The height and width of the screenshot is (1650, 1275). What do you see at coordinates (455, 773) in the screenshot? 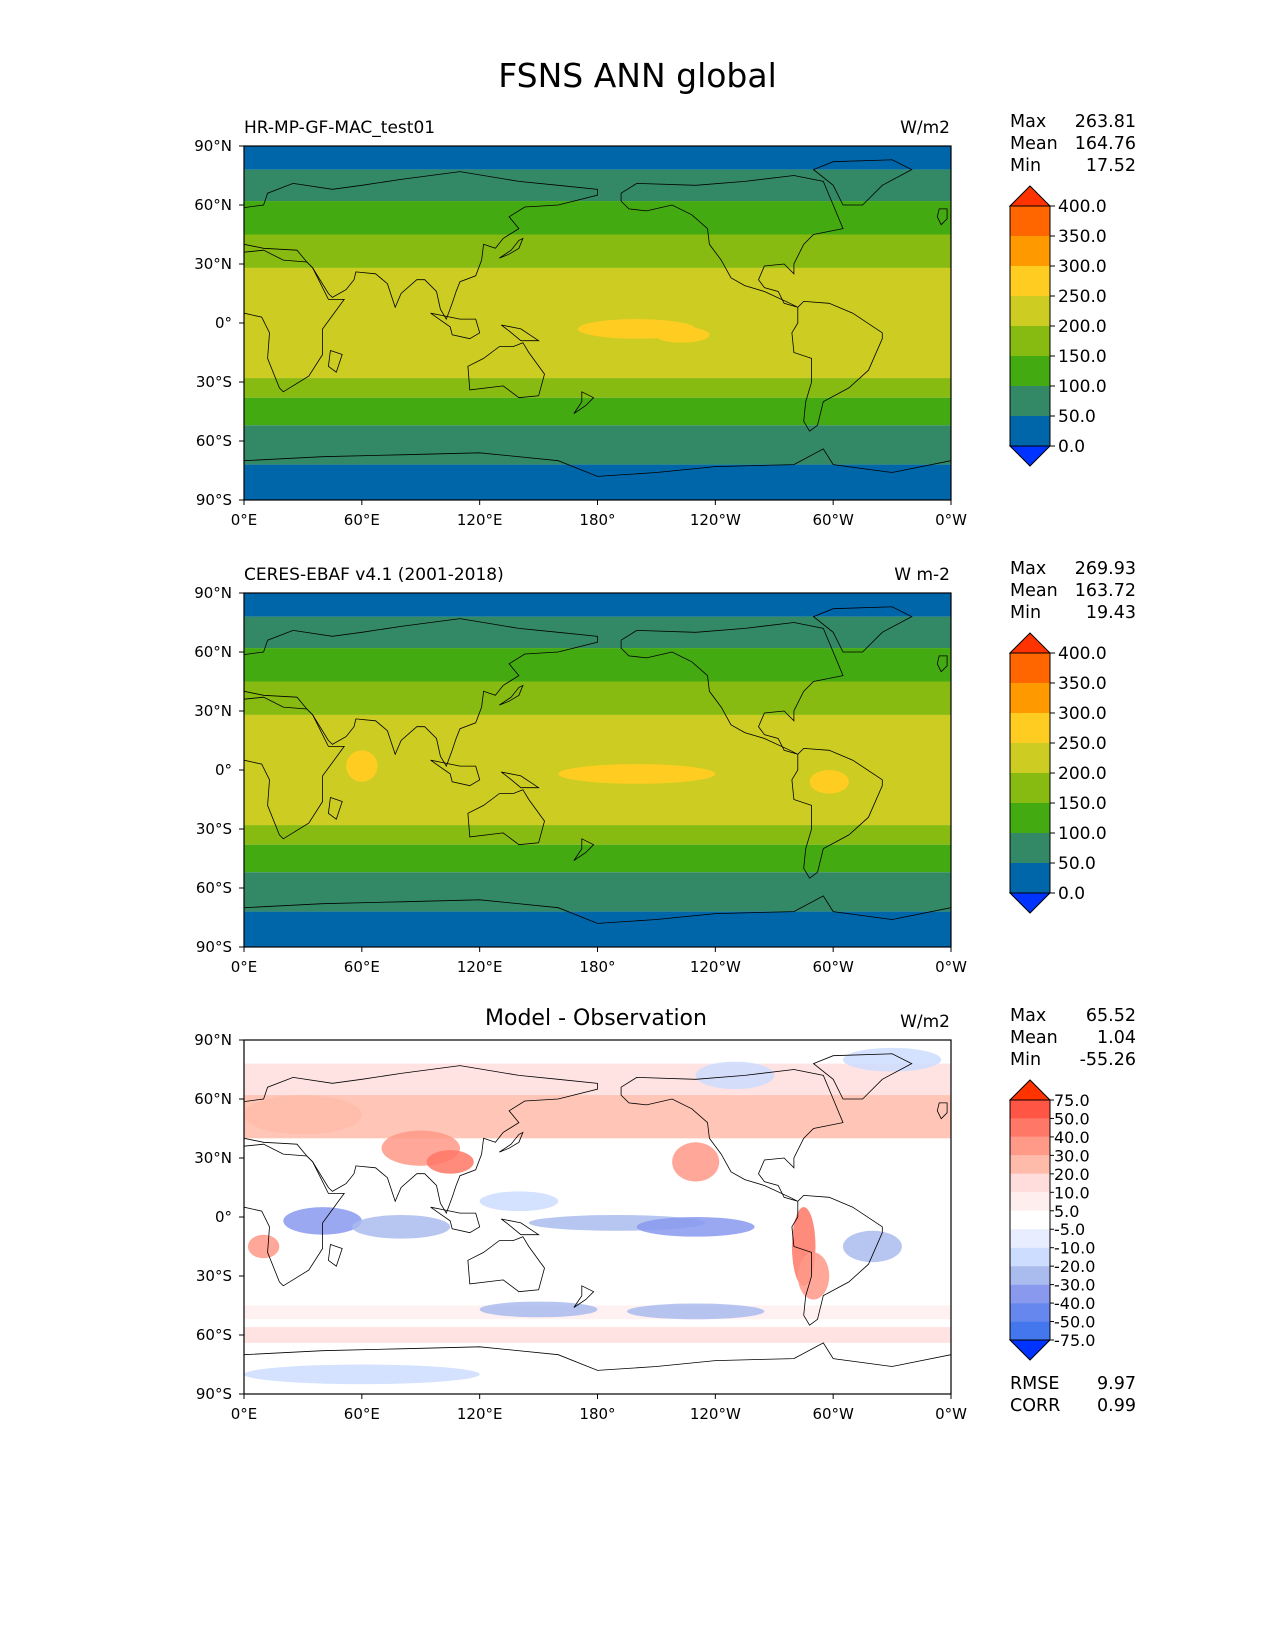
I see `coastline-indonesia` at bounding box center [455, 773].